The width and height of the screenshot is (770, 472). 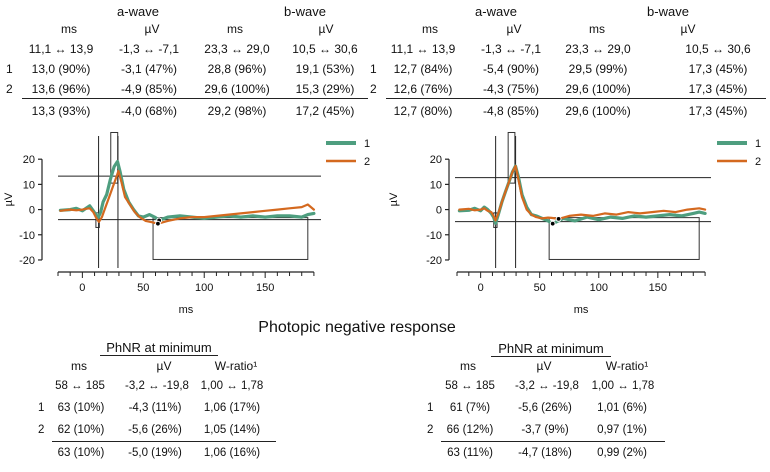 I want to click on y-tick-label: 0, so click(x=32, y=211).